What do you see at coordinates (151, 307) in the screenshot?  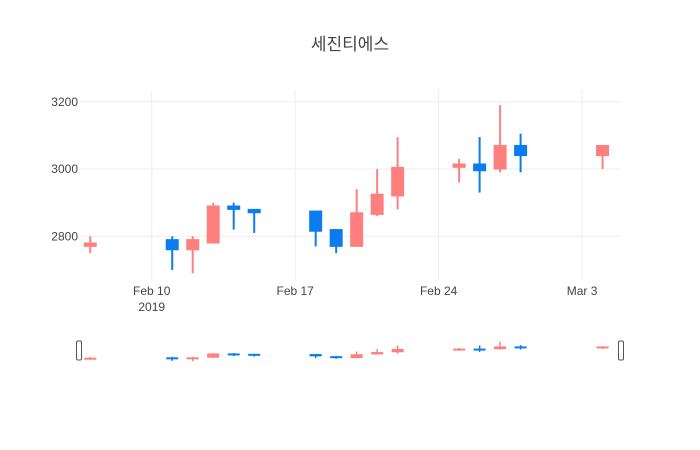 I see `x-tick-sublabel: 2019` at bounding box center [151, 307].